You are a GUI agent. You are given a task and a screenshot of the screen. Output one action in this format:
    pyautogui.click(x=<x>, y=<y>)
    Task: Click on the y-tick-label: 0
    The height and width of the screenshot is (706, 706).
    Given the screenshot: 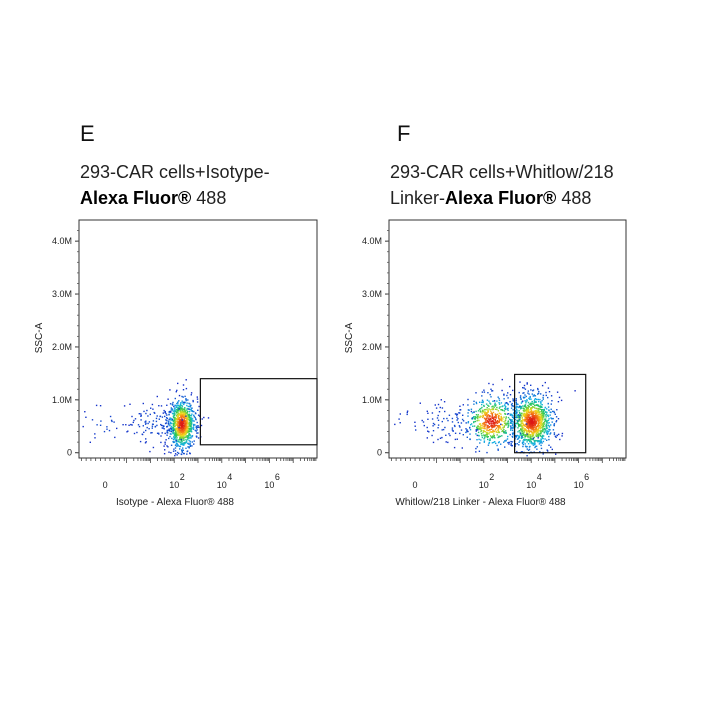 What is the action you would take?
    pyautogui.click(x=379, y=453)
    